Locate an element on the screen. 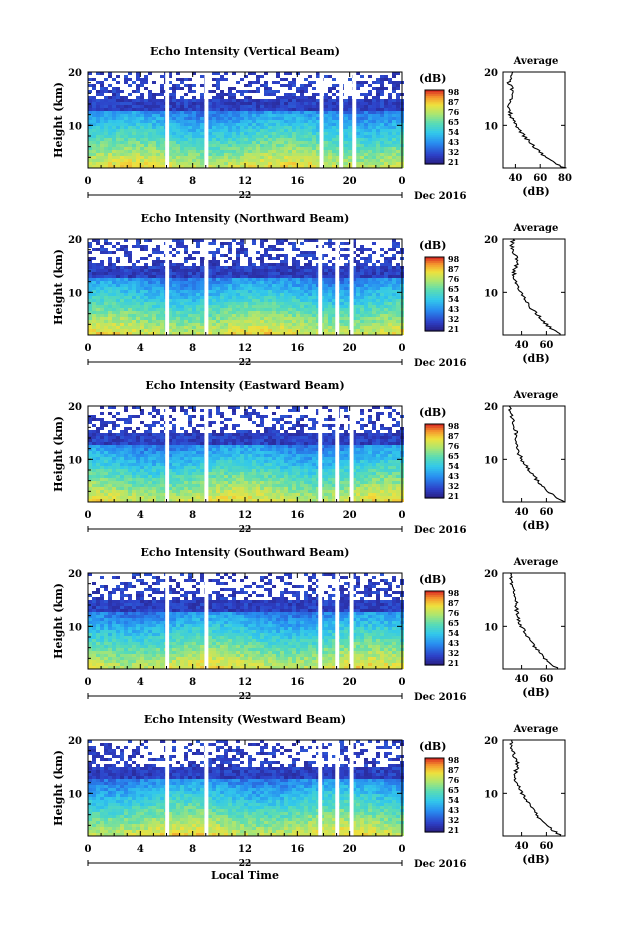 This screenshot has height=929, width=619. date-label: Dec 2016 is located at coordinates (440, 196).